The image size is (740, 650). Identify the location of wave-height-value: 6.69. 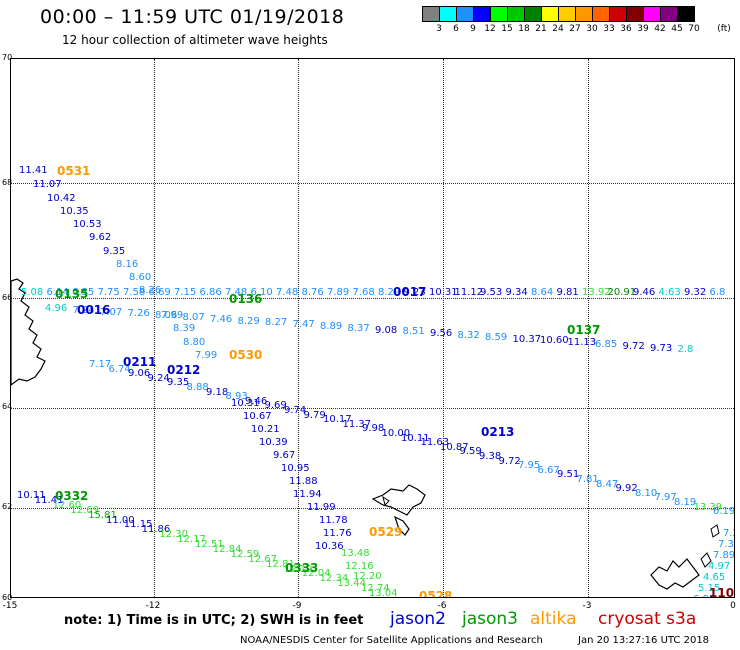
(159, 292).